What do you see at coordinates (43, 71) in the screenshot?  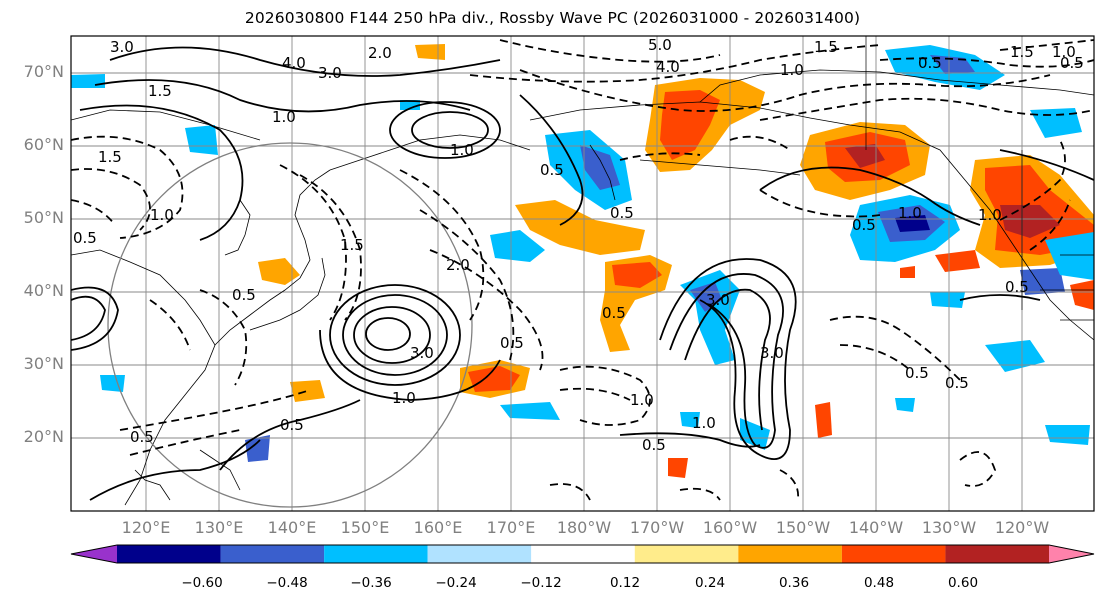 I see `lat-label: 70°N` at bounding box center [43, 71].